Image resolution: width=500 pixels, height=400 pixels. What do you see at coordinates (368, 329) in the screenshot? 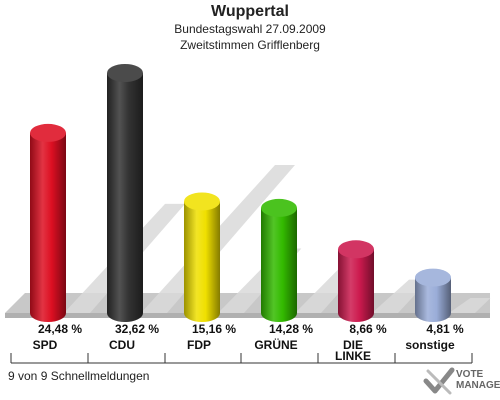
I see `value-label-4: 8,66 %` at bounding box center [368, 329].